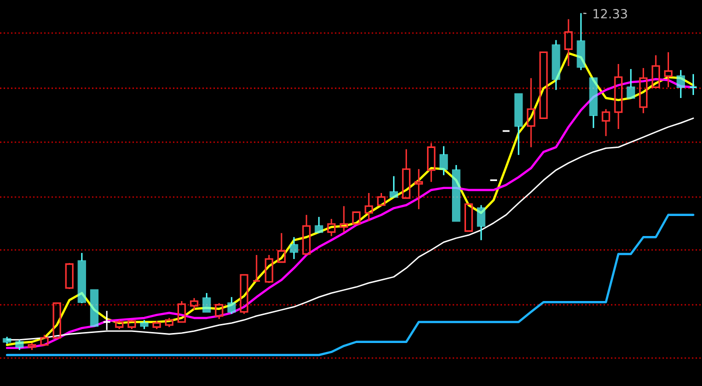 This screenshot has height=386, width=702. I want to click on annotation: 12.33, so click(610, 13).